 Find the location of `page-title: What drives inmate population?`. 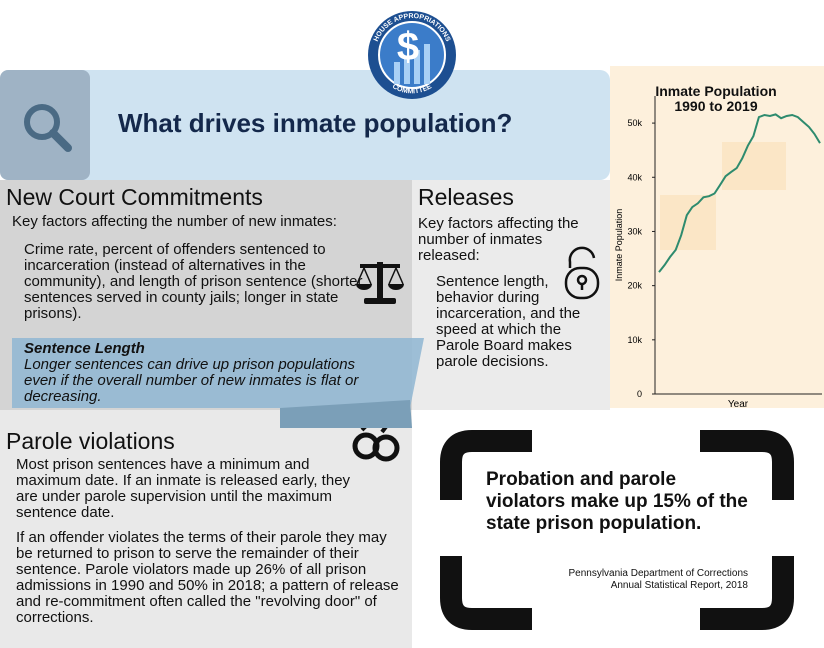

page-title: What drives inmate population? is located at coordinates (315, 123).